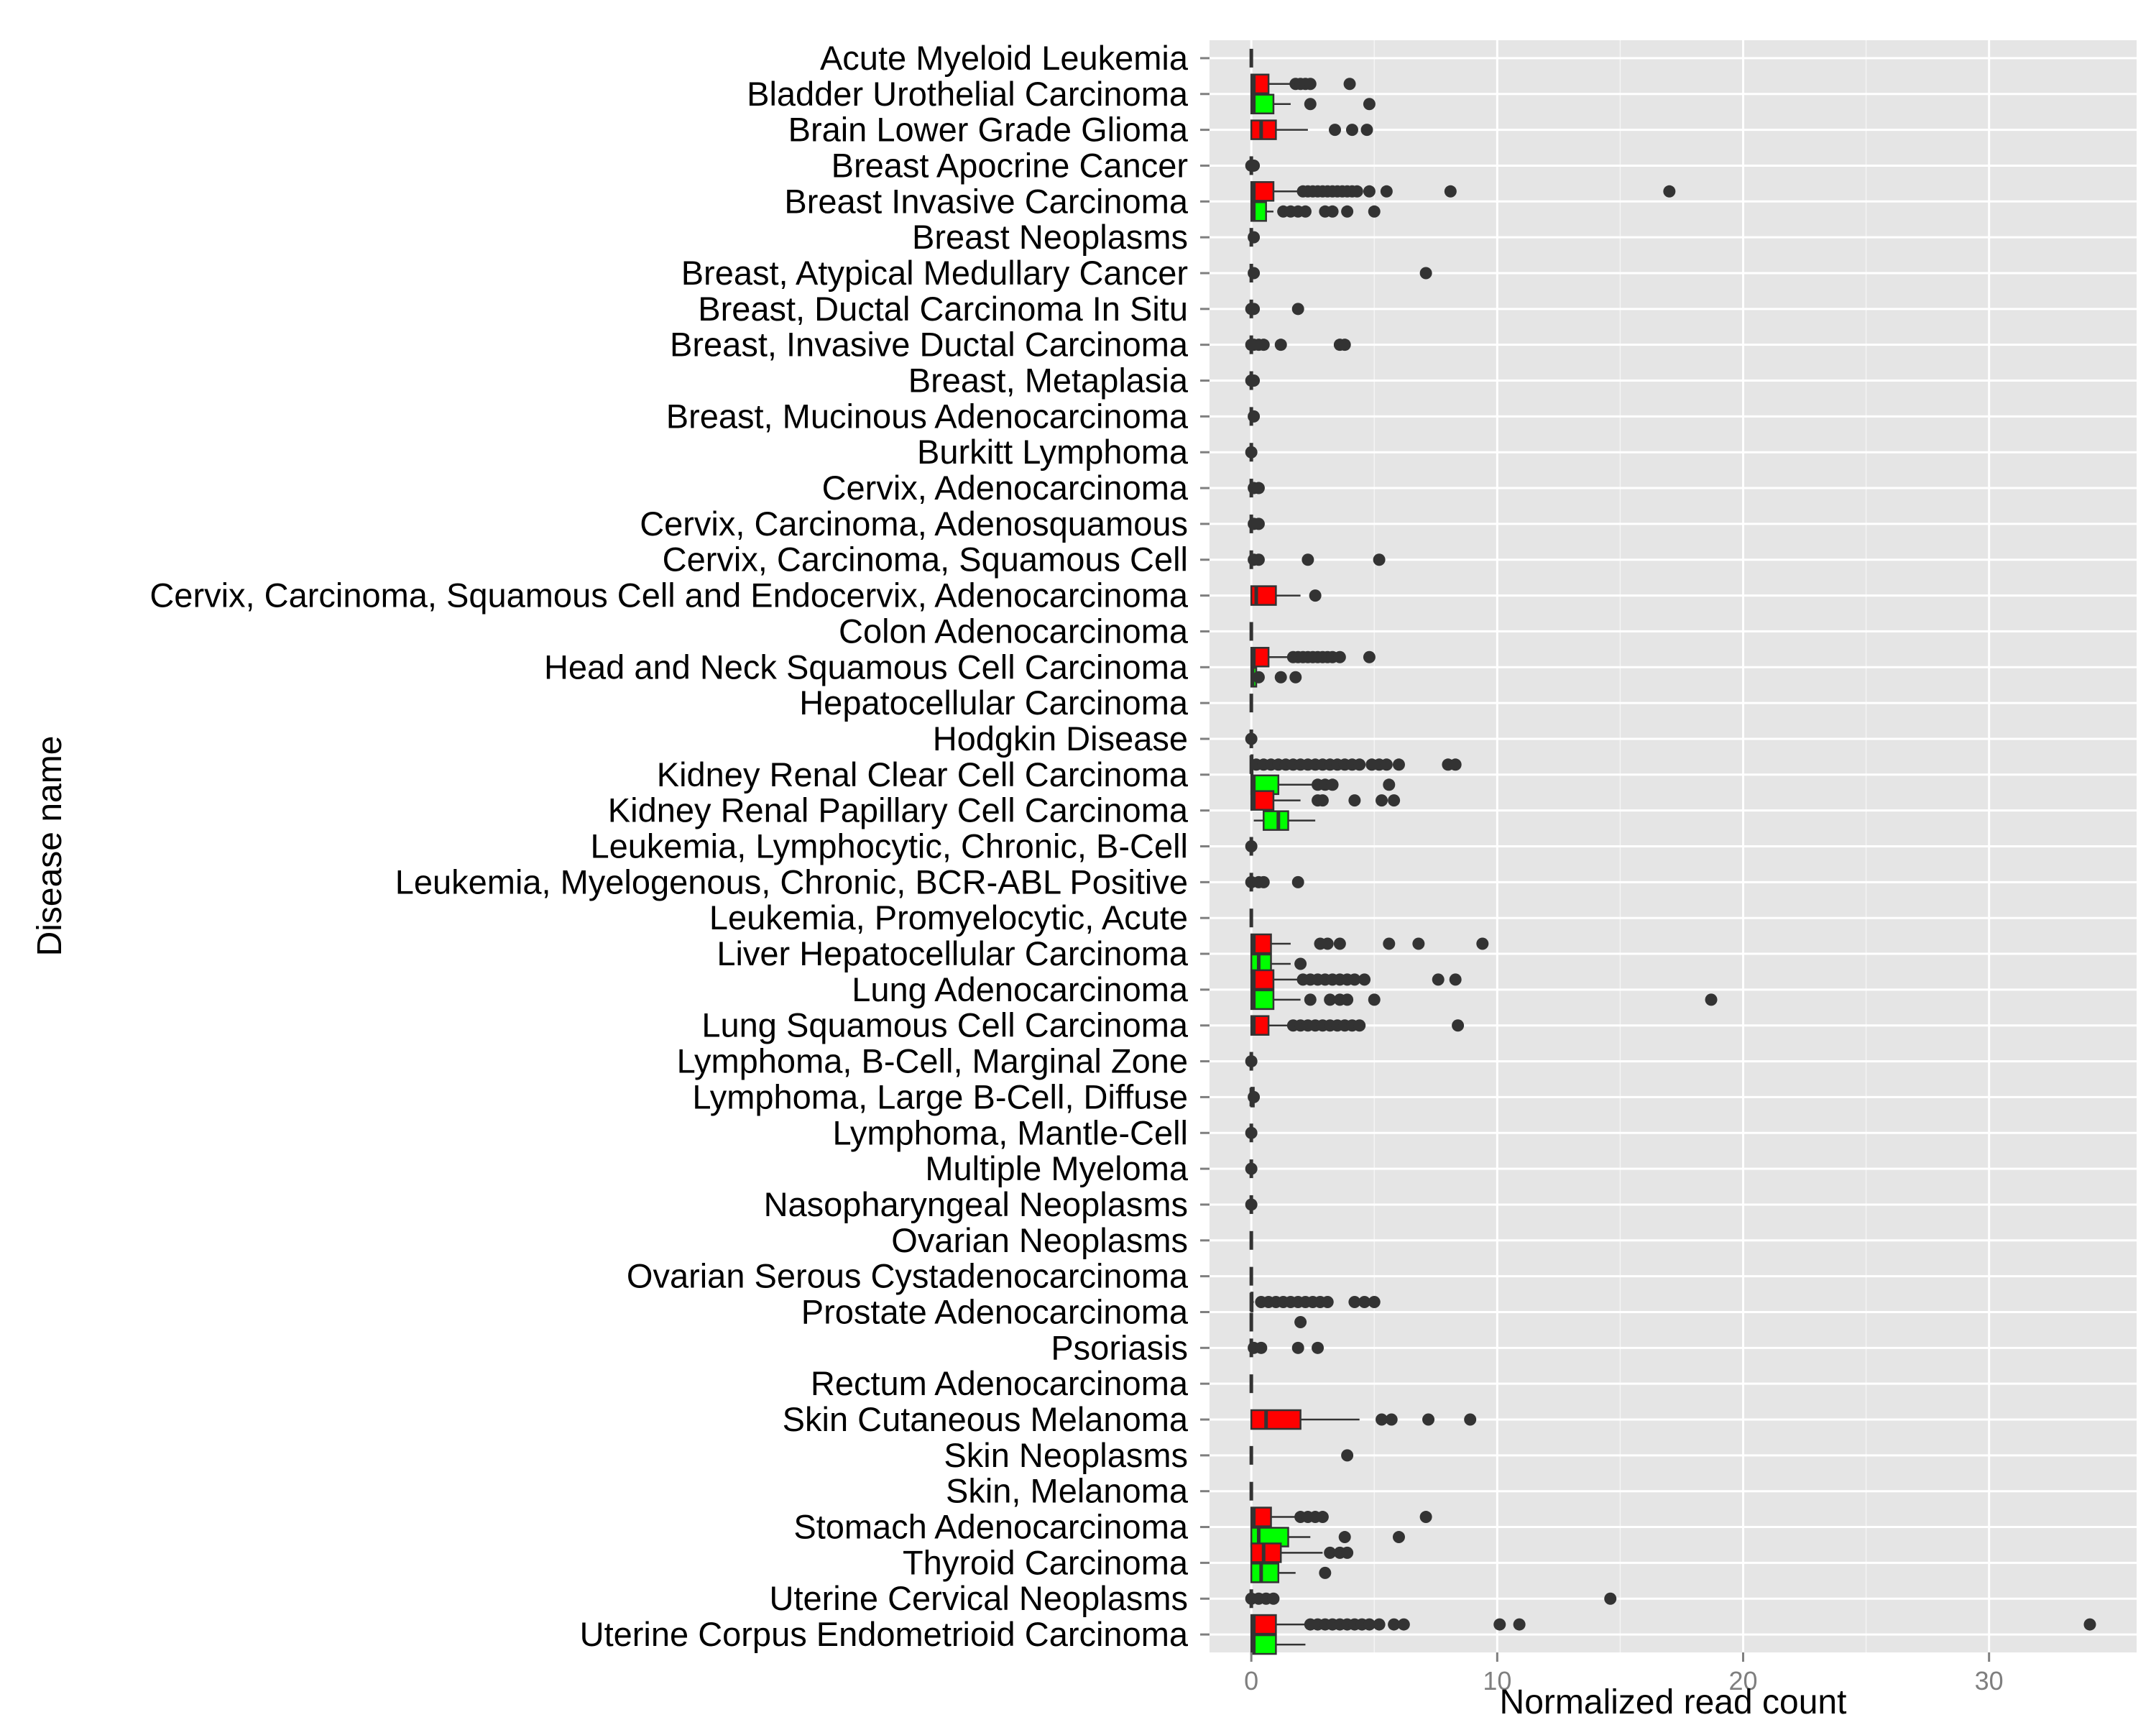  What do you see at coordinates (930, 345) in the screenshot?
I see `category-label: Breast, Invasive Ductal Carcinoma` at bounding box center [930, 345].